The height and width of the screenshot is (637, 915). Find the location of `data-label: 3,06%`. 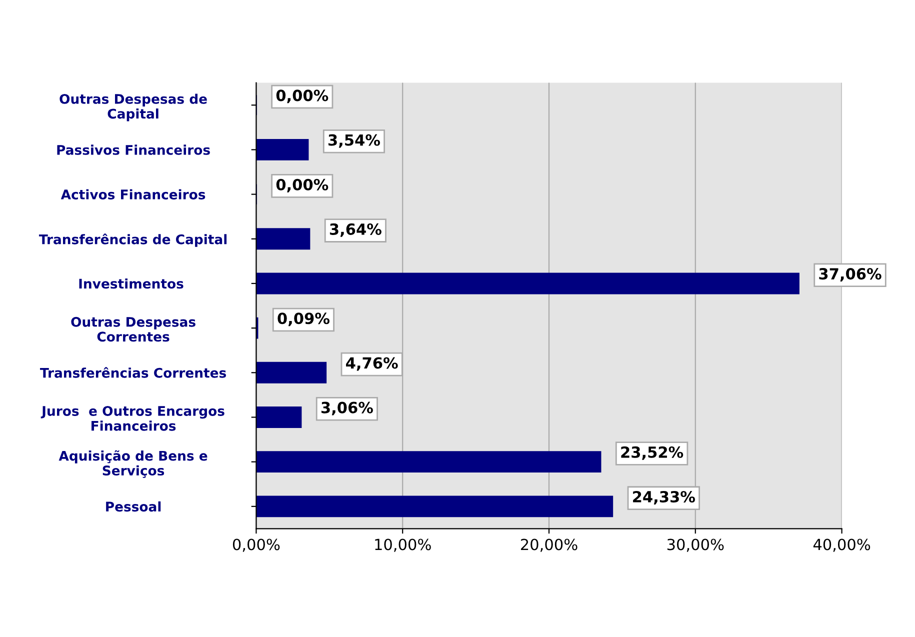

data-label: 3,06% is located at coordinates (347, 409).